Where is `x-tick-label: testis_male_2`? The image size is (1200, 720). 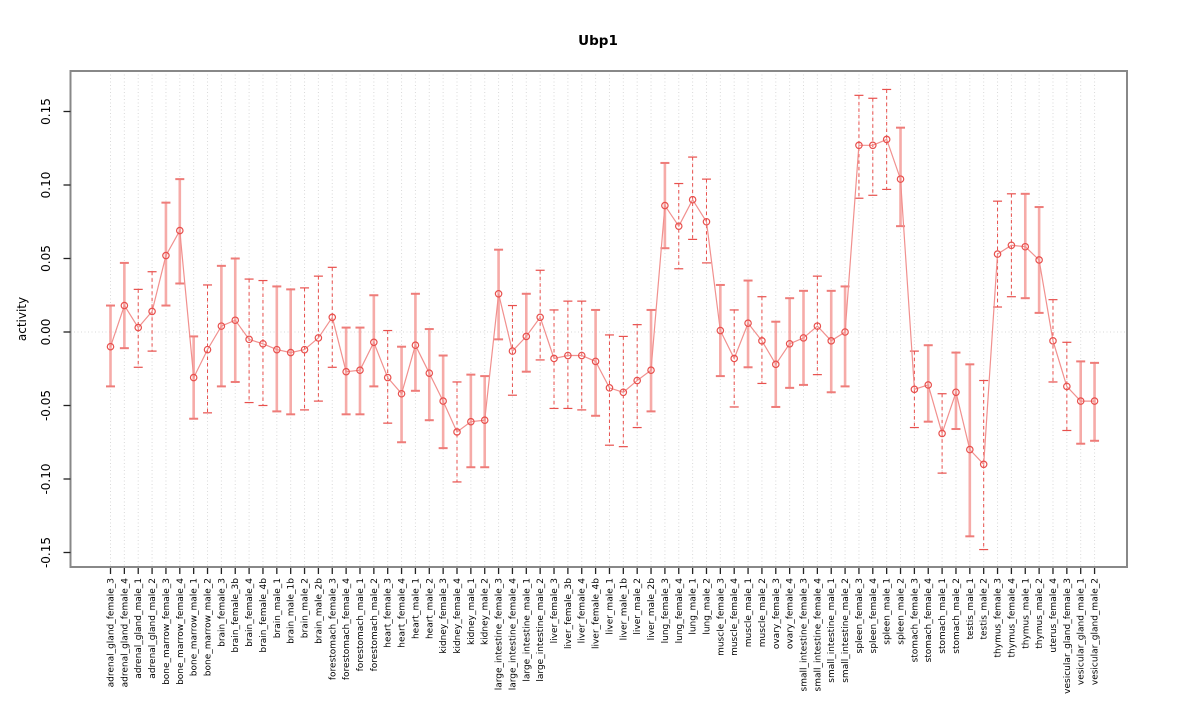
x-tick-label: testis_male_2 is located at coordinates (985, 609).